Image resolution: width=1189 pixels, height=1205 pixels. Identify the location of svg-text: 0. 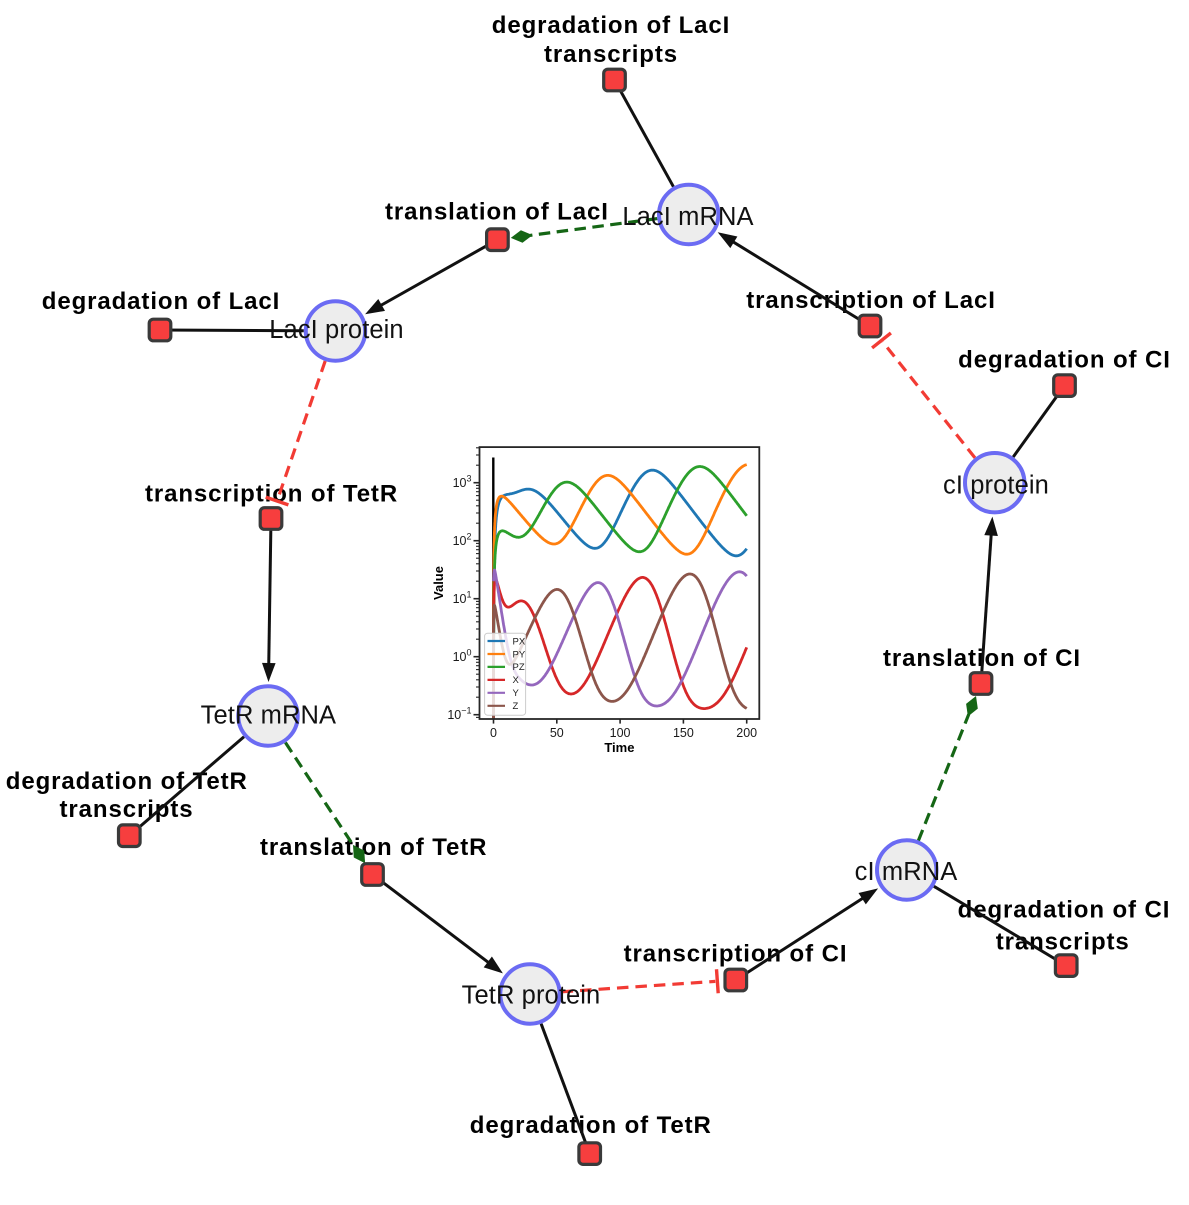
(493, 733).